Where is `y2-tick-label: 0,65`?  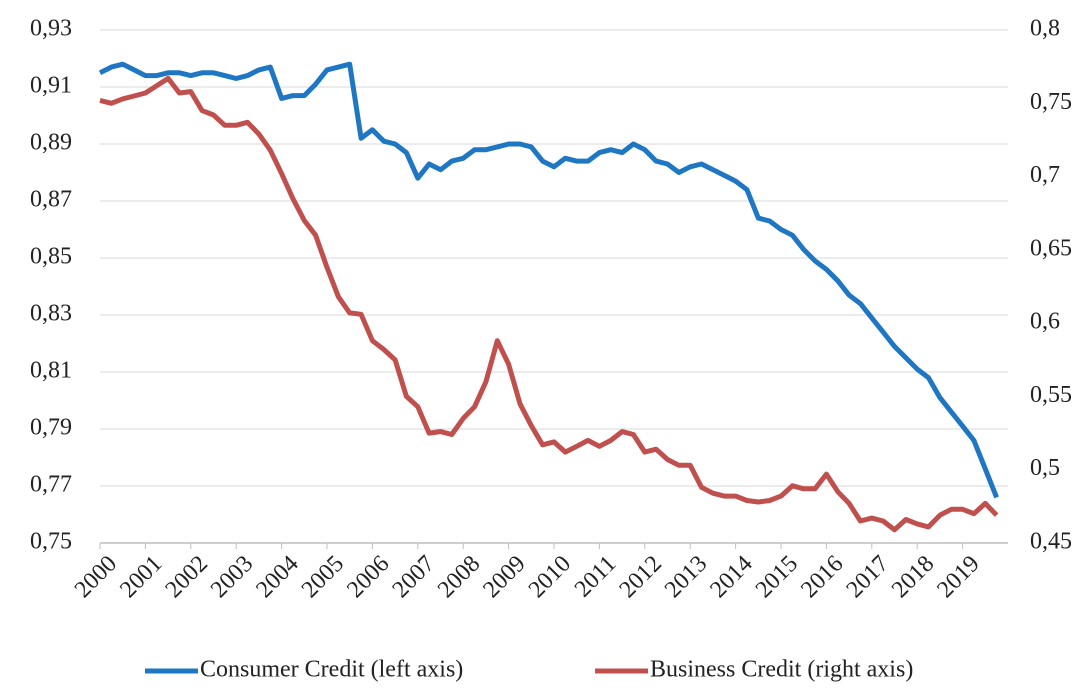 y2-tick-label: 0,65 is located at coordinates (1051, 248).